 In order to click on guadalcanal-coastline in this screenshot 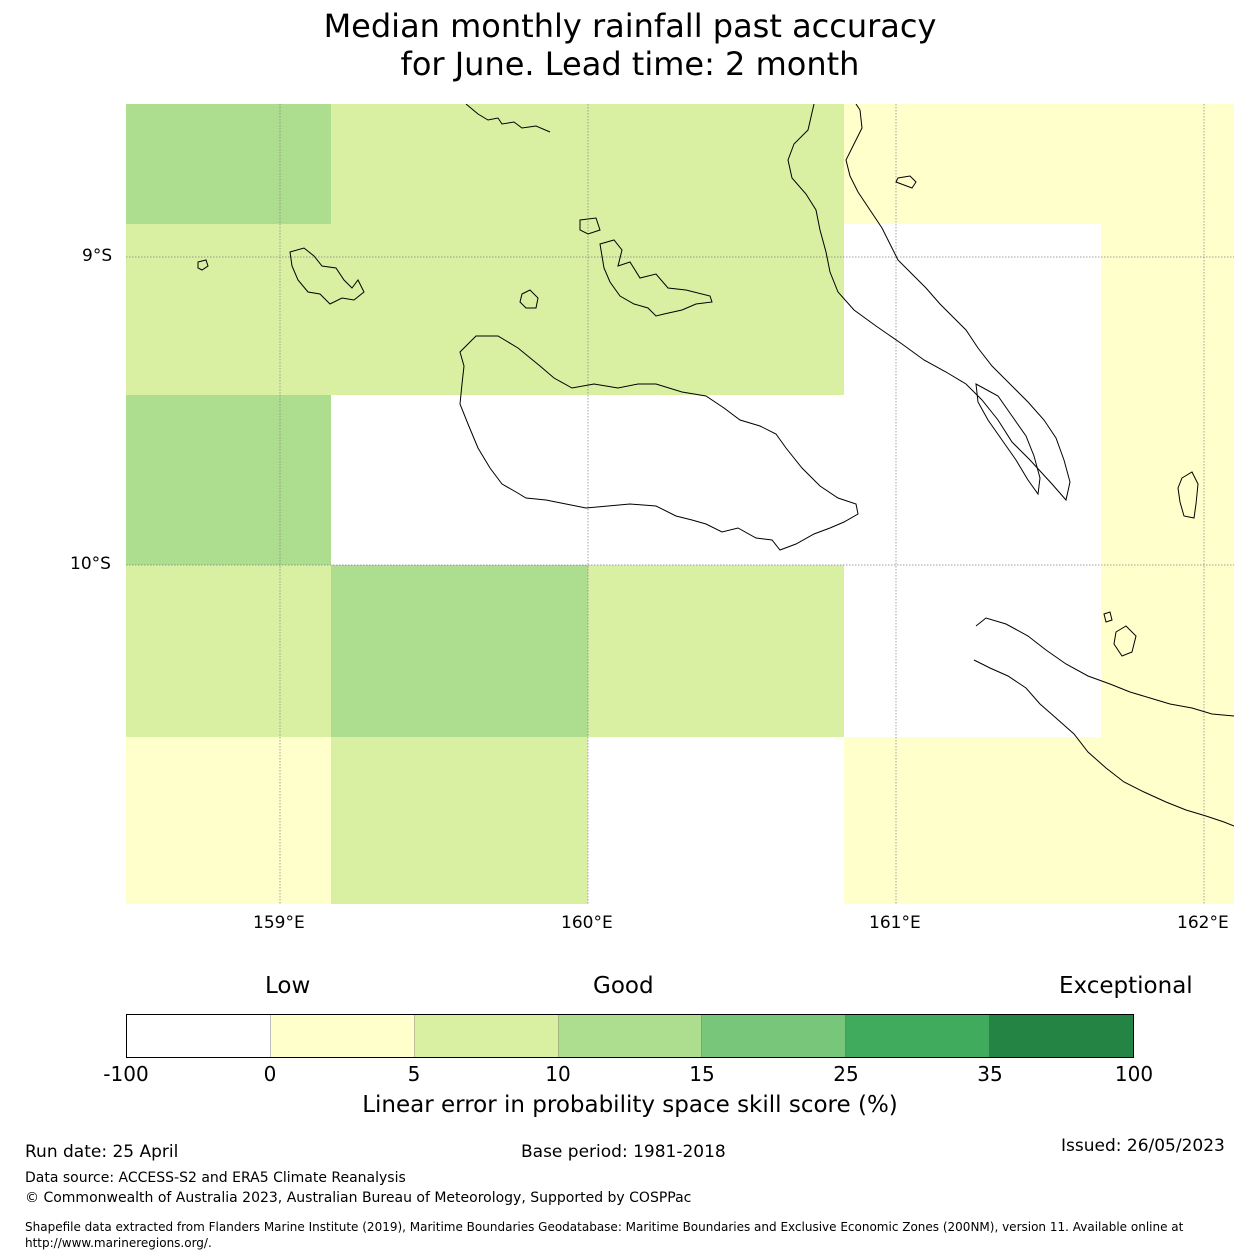, I will do `click(659, 443)`.